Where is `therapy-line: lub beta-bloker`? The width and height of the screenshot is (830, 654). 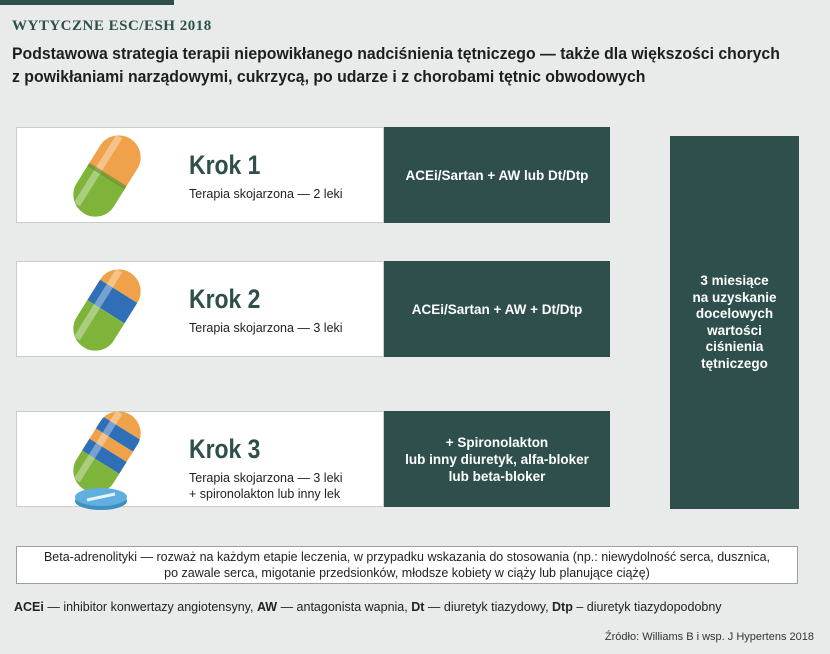 therapy-line: lub beta-bloker is located at coordinates (497, 476).